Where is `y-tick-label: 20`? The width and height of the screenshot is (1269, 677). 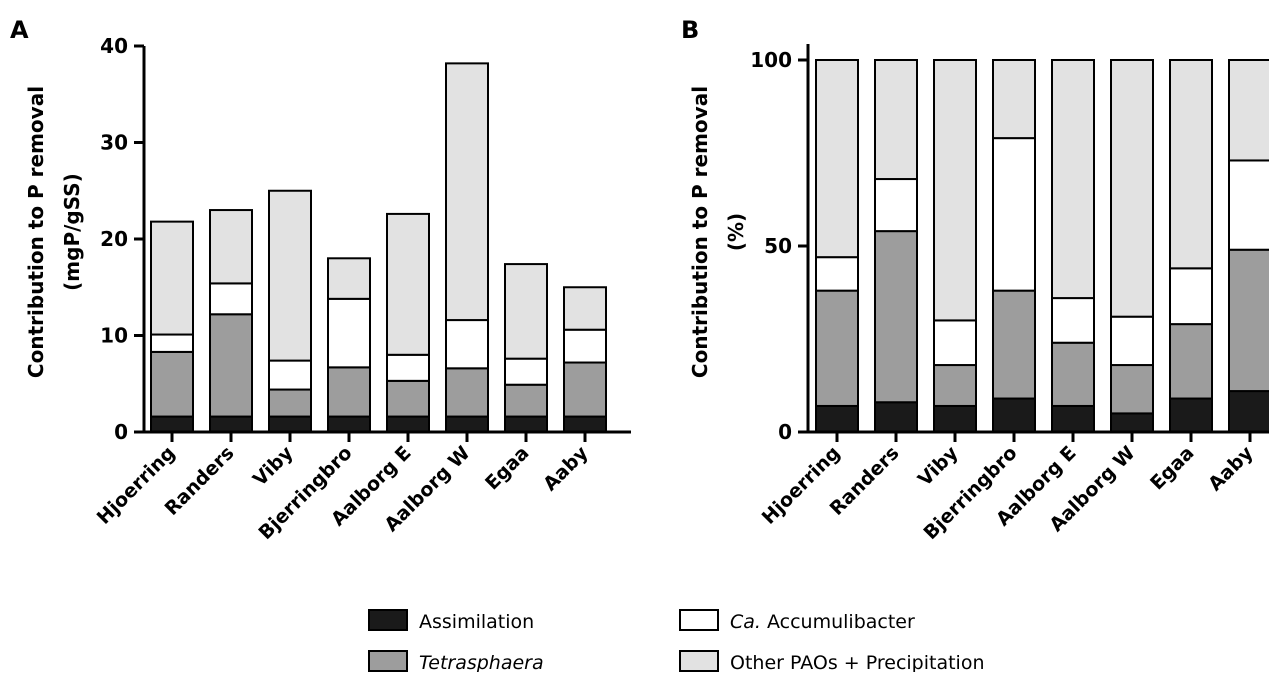 y-tick-label: 20 is located at coordinates (114, 239).